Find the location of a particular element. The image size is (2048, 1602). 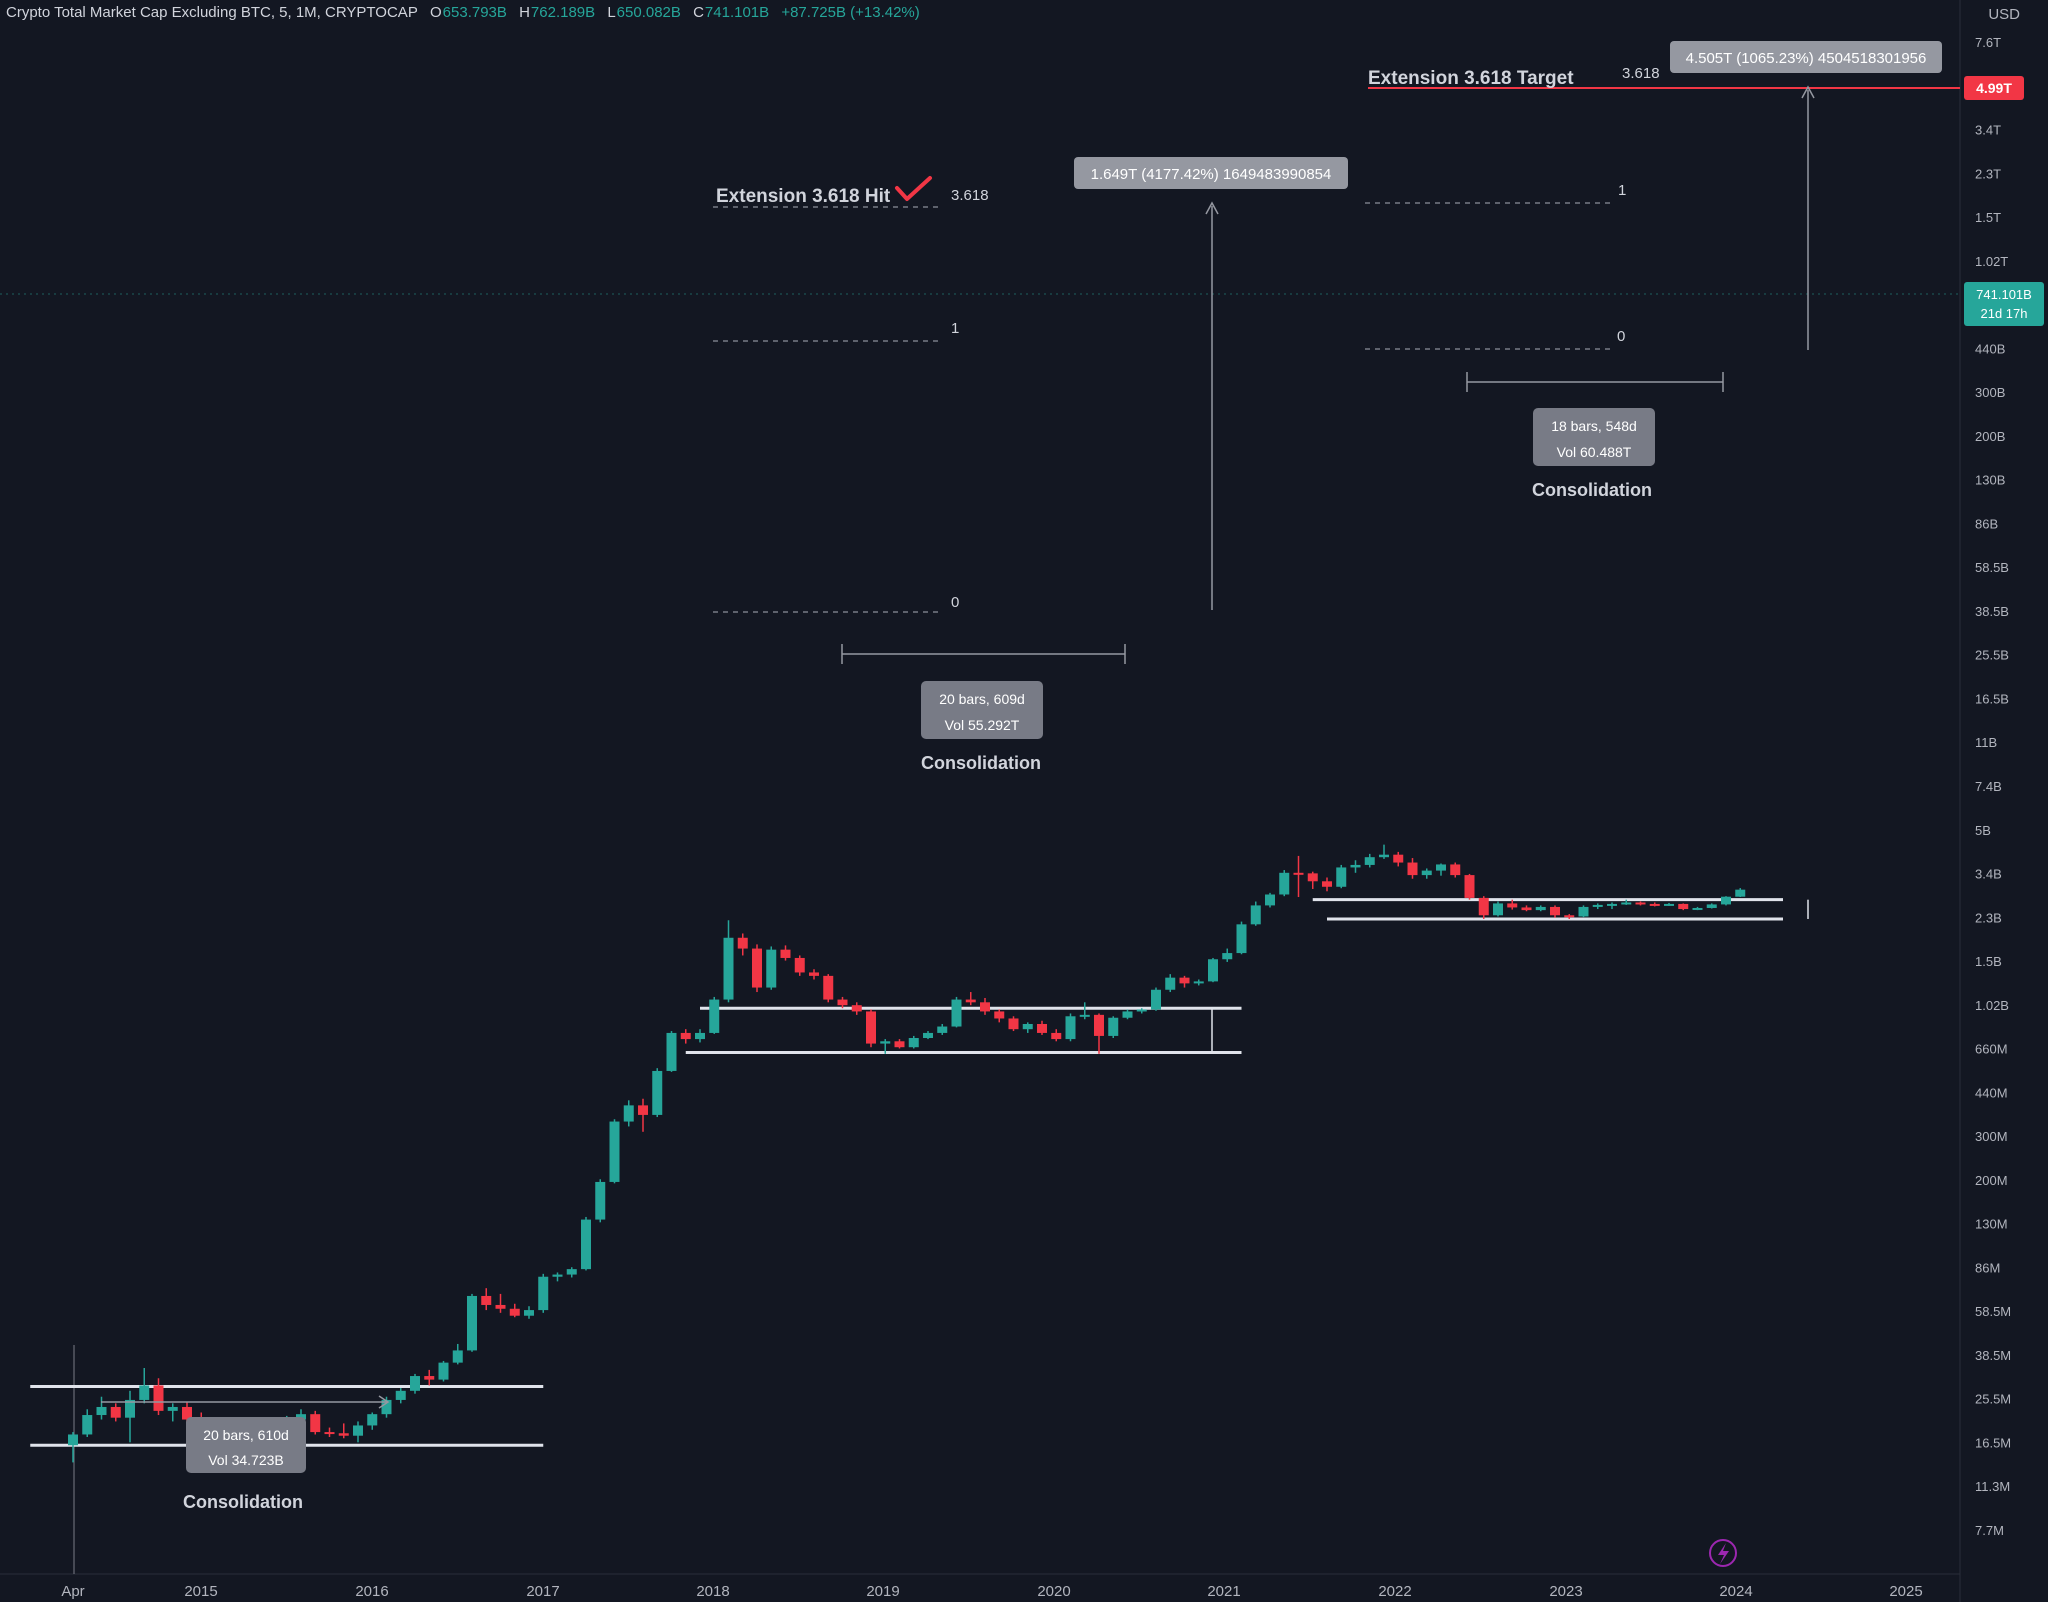

measure-label-2020: 1.649T (4177.42%) 1649483990854 is located at coordinates (1211, 174).